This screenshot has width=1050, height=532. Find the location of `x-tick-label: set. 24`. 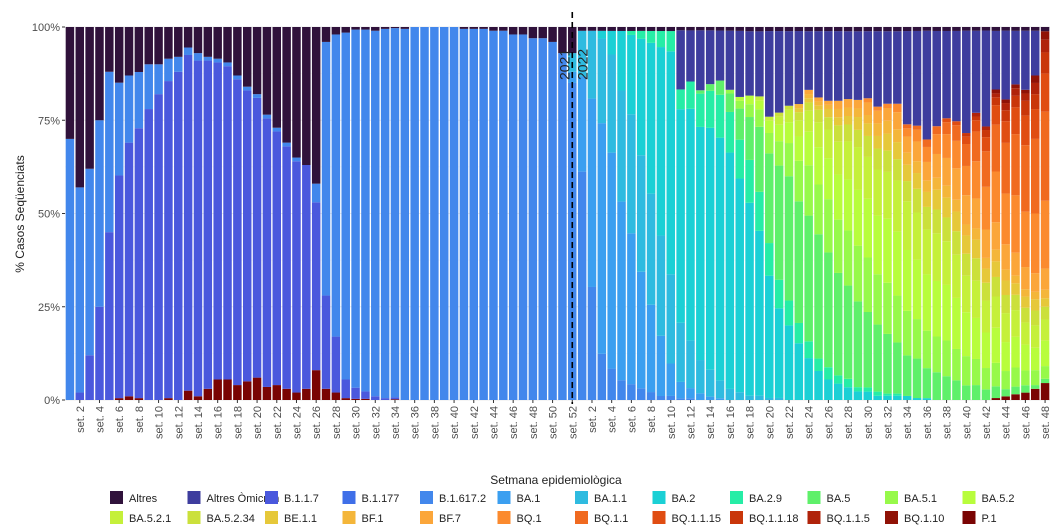

x-tick-label: set. 24 is located at coordinates (297, 422).